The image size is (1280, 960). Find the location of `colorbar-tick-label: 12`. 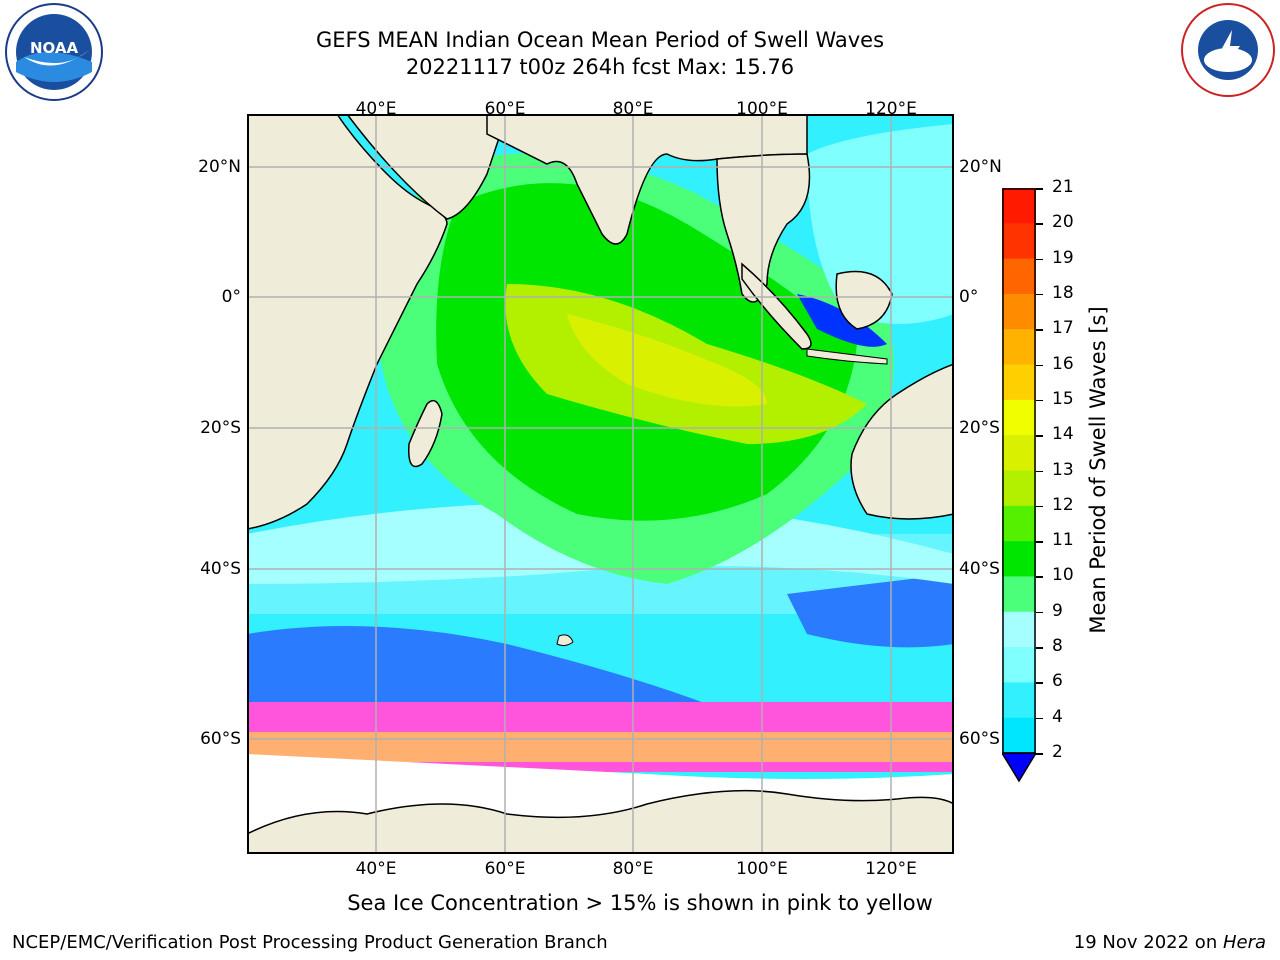

colorbar-tick-label: 12 is located at coordinates (1063, 504).